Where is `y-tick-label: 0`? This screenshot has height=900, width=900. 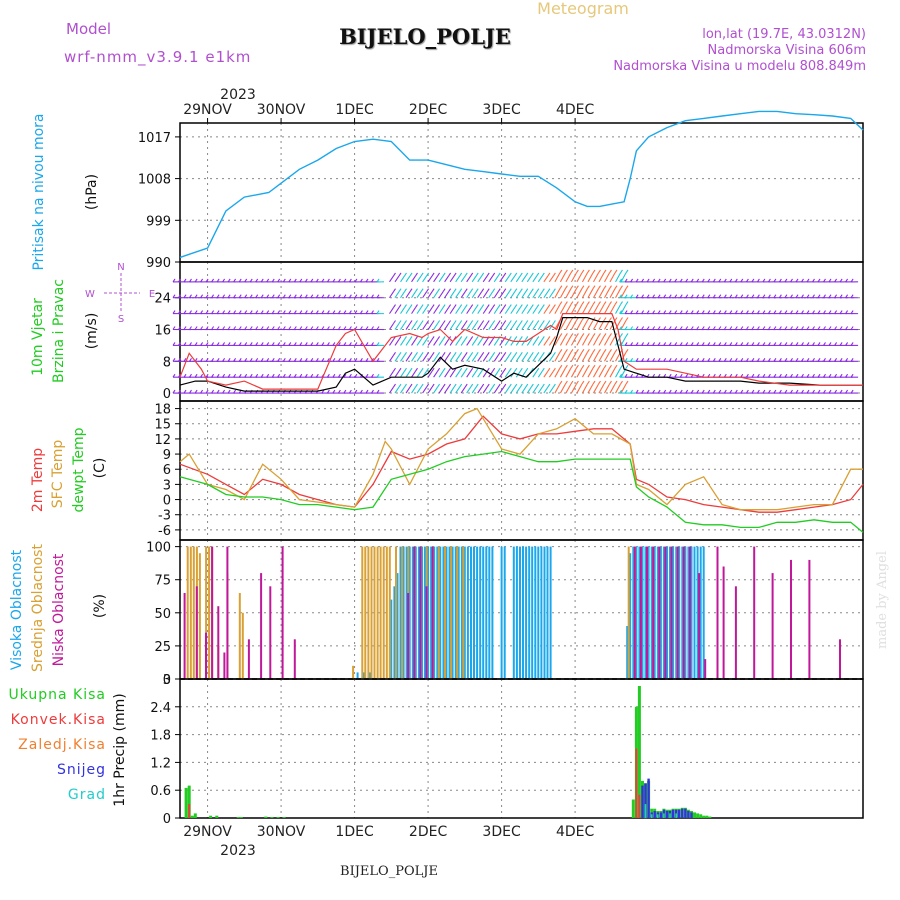
y-tick-label: 0 is located at coordinates (167, 501).